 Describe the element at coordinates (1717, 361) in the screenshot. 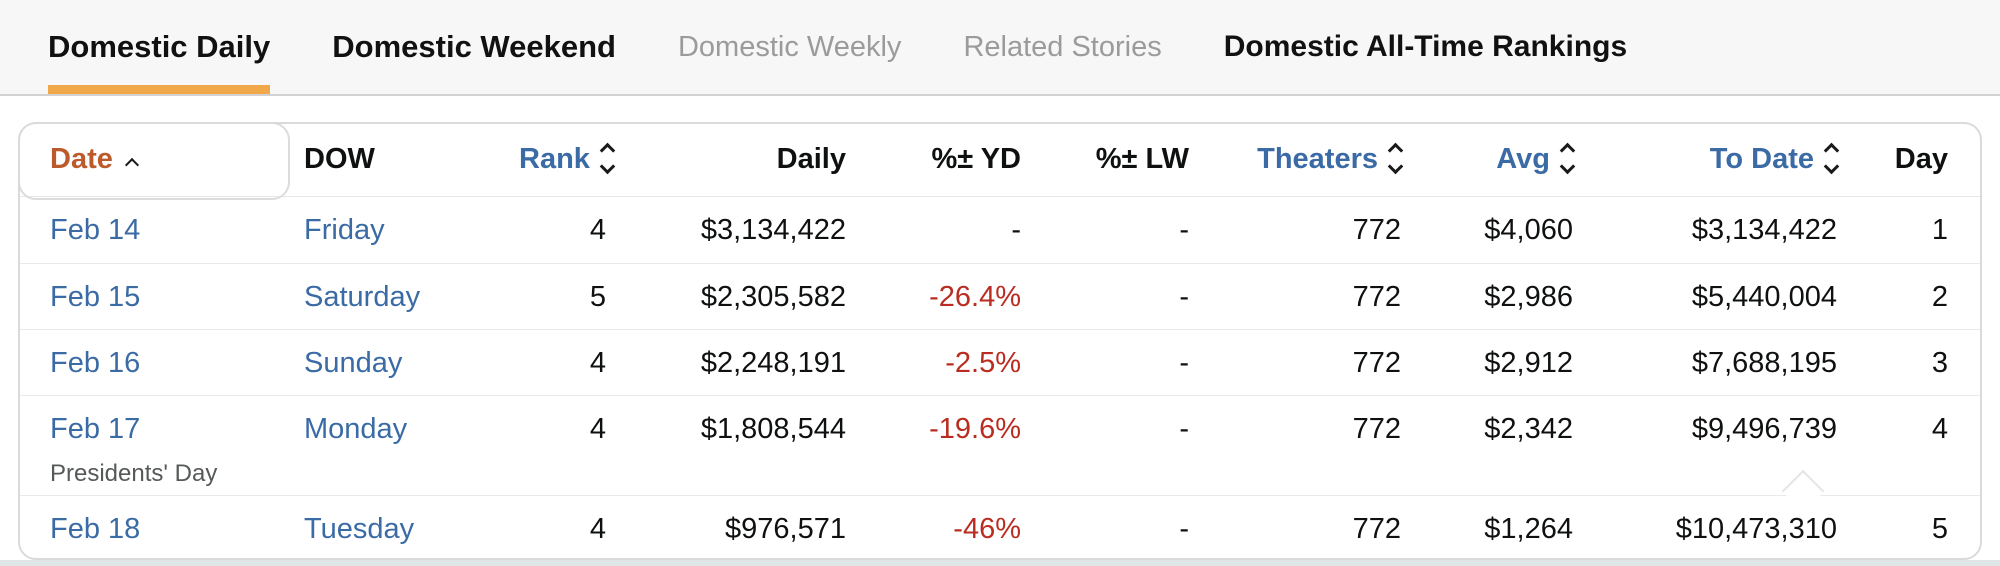

I see `to-date-cell: $7,688,195` at that location.